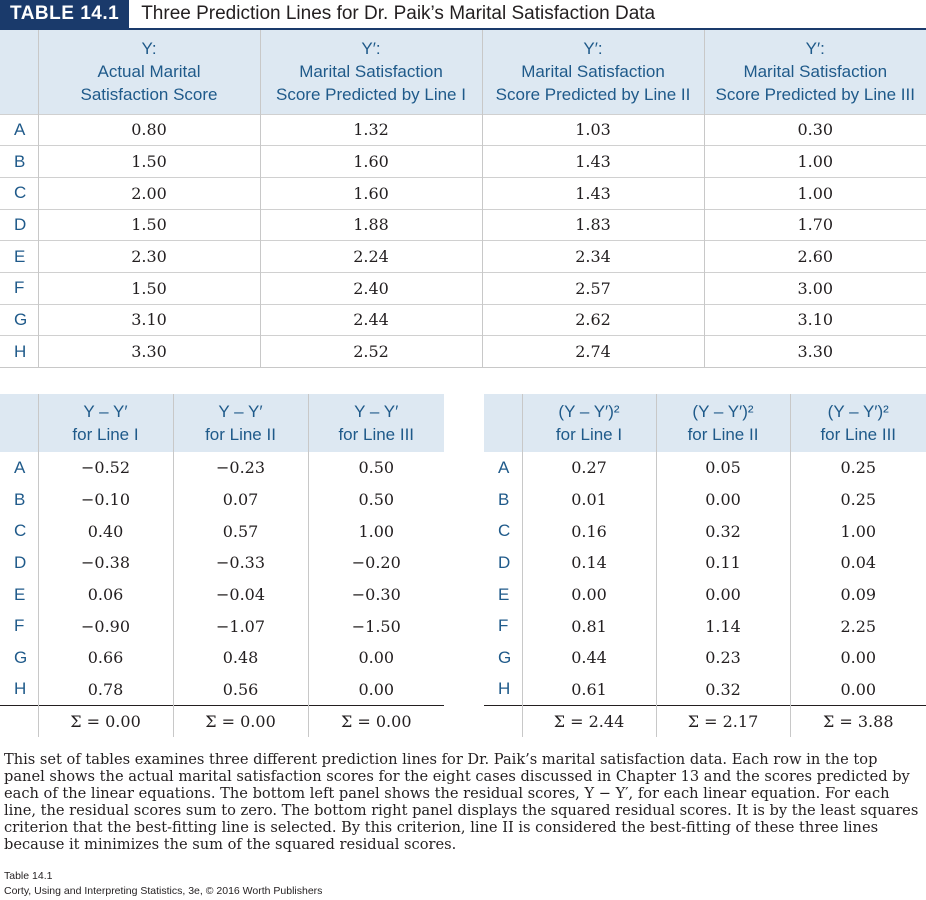 The height and width of the screenshot is (900, 926). Describe the element at coordinates (105, 423) in the screenshot. I see `column-header: Y – Y′ for Line I` at that location.